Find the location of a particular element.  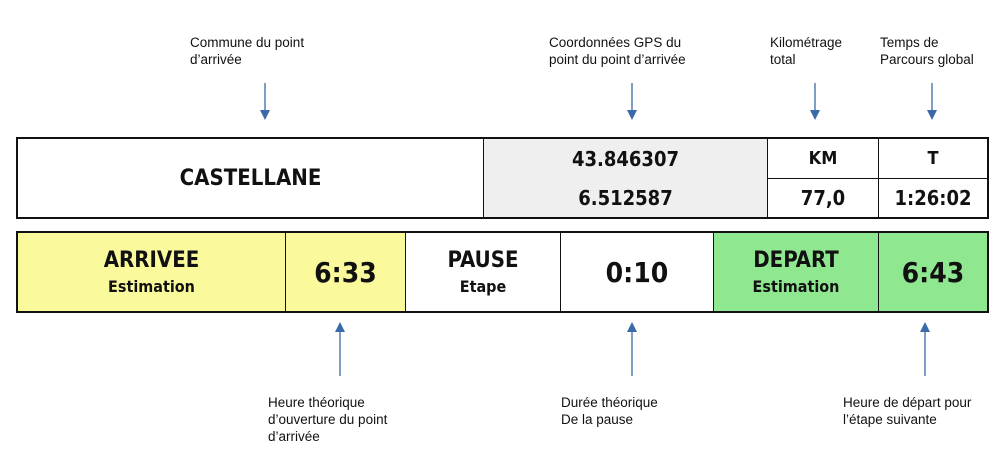

depart-time: 6:43 is located at coordinates (933, 272).